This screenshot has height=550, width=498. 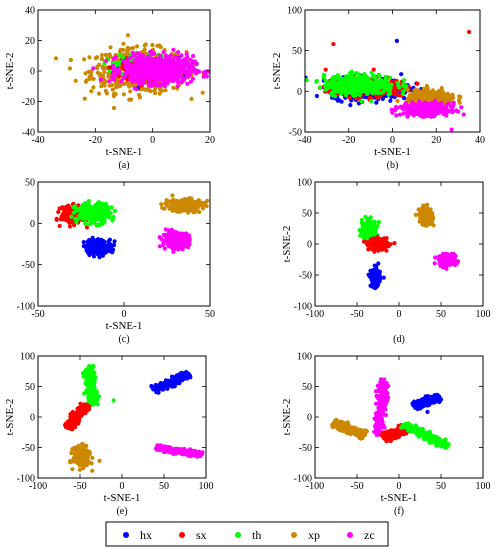 What do you see at coordinates (28, 102) in the screenshot?
I see `y-tick-label: -20` at bounding box center [28, 102].